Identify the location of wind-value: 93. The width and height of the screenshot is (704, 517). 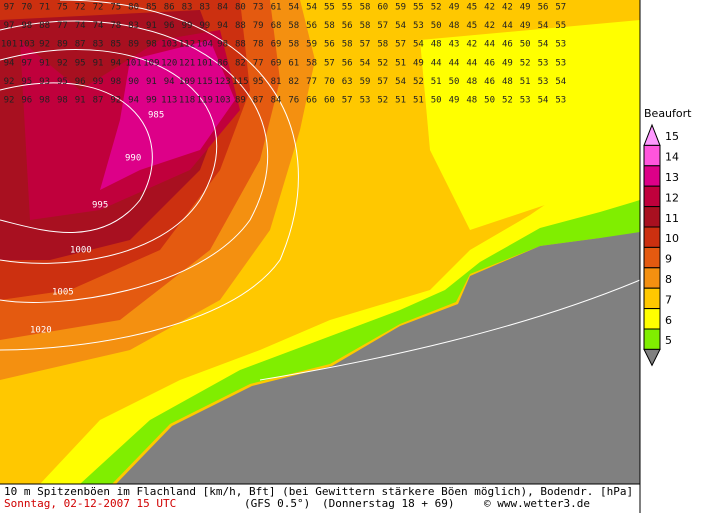
(44, 82).